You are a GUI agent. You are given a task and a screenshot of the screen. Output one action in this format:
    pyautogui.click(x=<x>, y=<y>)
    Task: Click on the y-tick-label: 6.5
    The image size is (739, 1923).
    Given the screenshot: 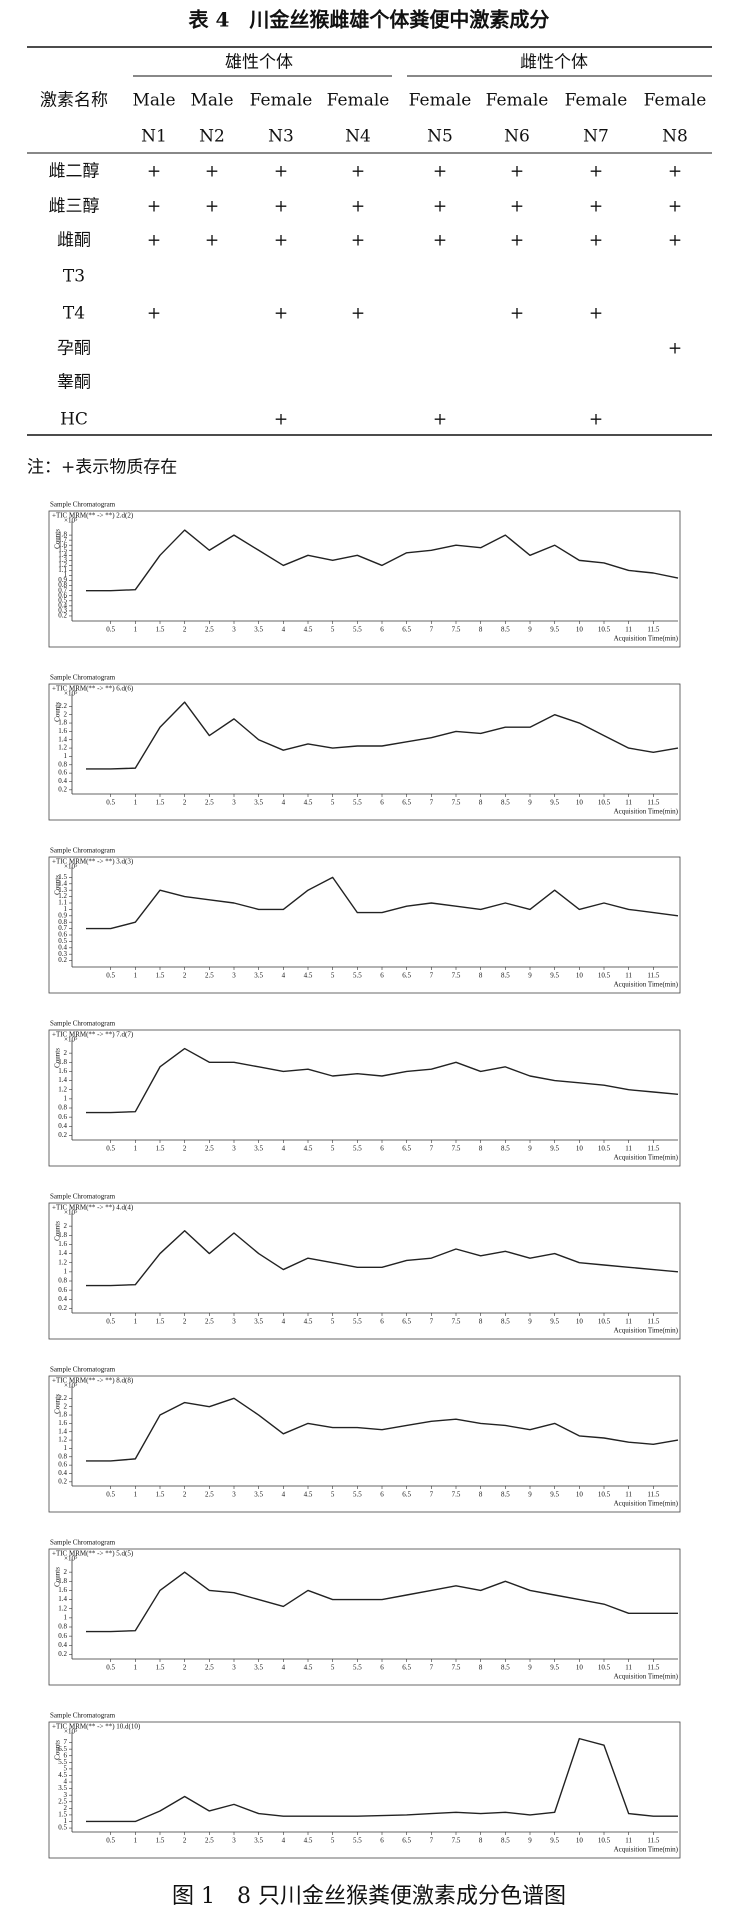 What is the action you would take?
    pyautogui.click(x=62, y=1749)
    